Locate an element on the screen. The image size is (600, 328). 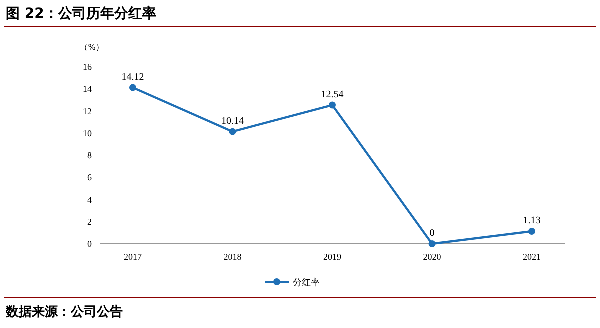
legend-label: 分红率 is located at coordinates (306, 283).